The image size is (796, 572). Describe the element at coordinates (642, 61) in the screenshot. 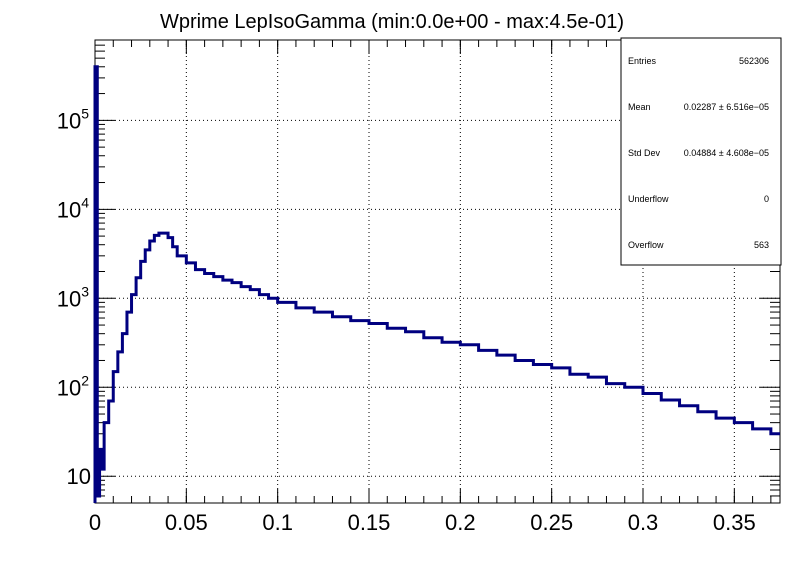

I see `stats-label: Entries` at that location.